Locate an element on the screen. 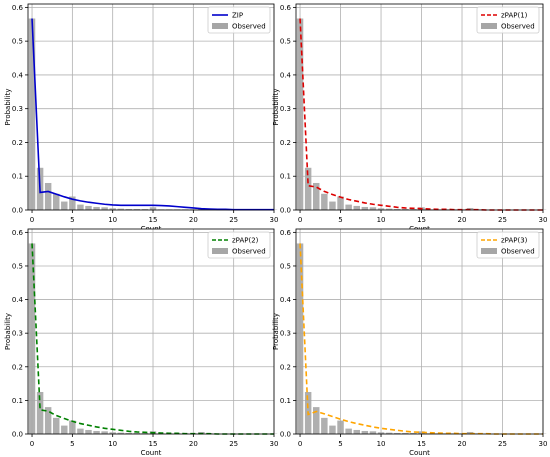 This screenshot has height=457, width=550. legend-label: zPAP(2) is located at coordinates (245, 241).